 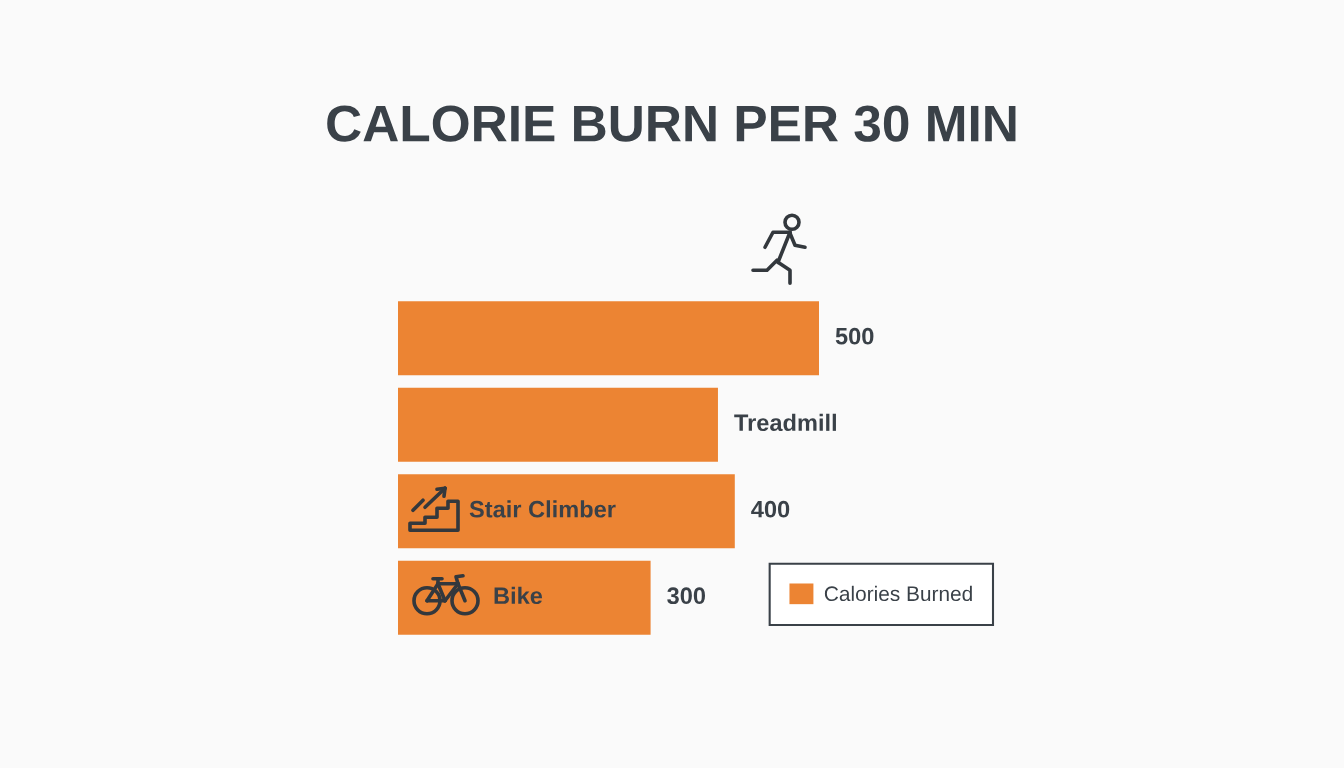 What do you see at coordinates (542, 509) in the screenshot?
I see `y-tick-label: Stair Climber` at bounding box center [542, 509].